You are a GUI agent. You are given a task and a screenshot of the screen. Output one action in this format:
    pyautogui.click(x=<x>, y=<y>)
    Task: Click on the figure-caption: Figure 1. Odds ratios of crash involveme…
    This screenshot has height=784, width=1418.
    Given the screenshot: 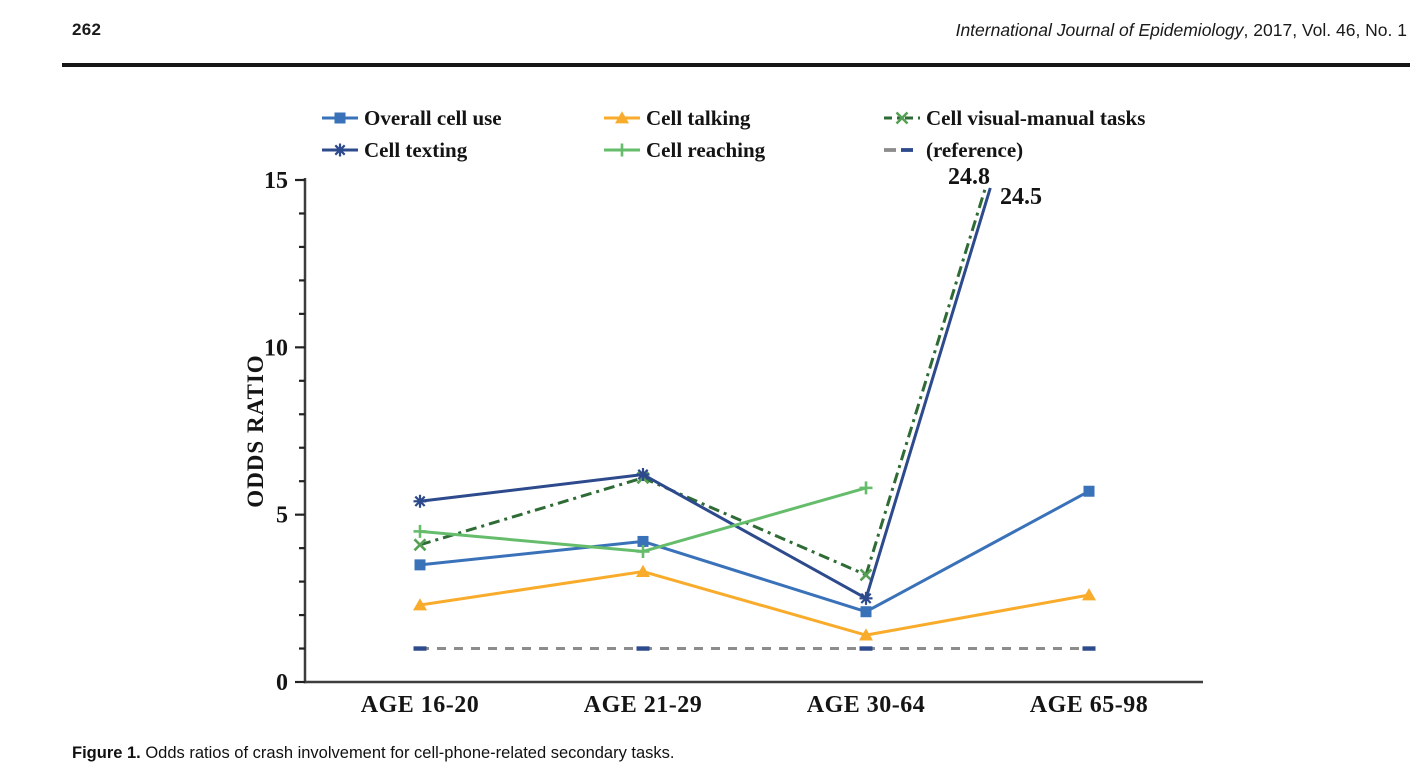 What is the action you would take?
    pyautogui.click(x=373, y=753)
    